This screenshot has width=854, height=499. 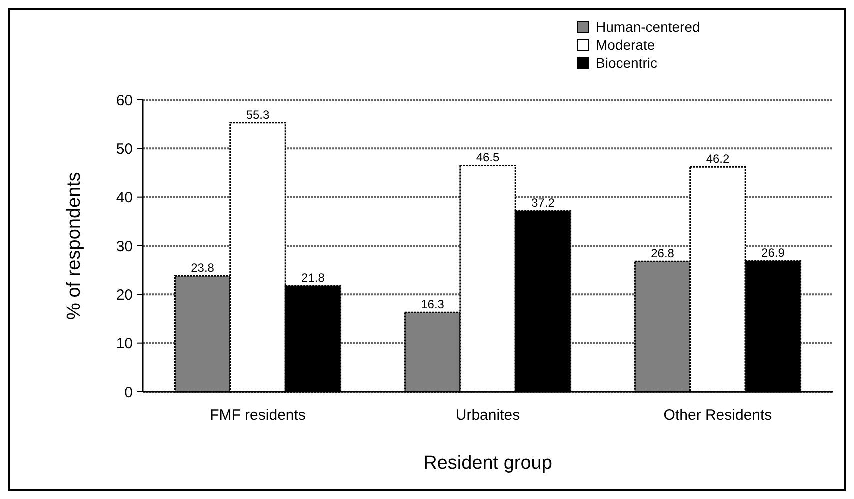 What do you see at coordinates (124, 344) in the screenshot?
I see `y-tick-label: 10` at bounding box center [124, 344].